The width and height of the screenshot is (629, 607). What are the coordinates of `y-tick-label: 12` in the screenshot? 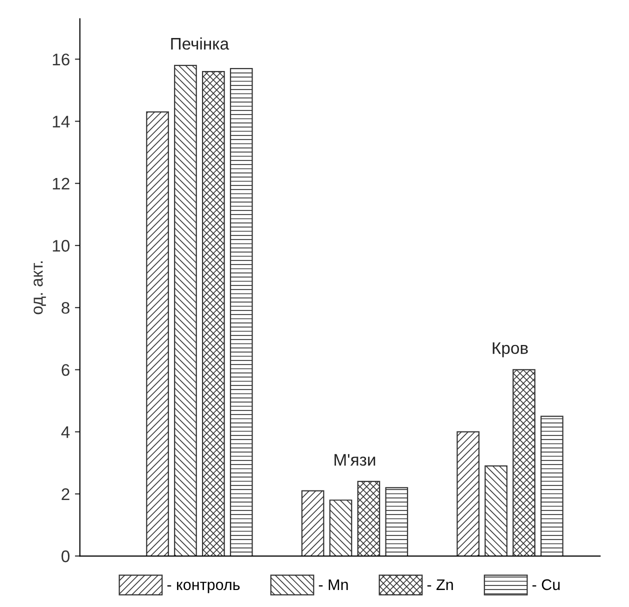 It's located at (61, 184).